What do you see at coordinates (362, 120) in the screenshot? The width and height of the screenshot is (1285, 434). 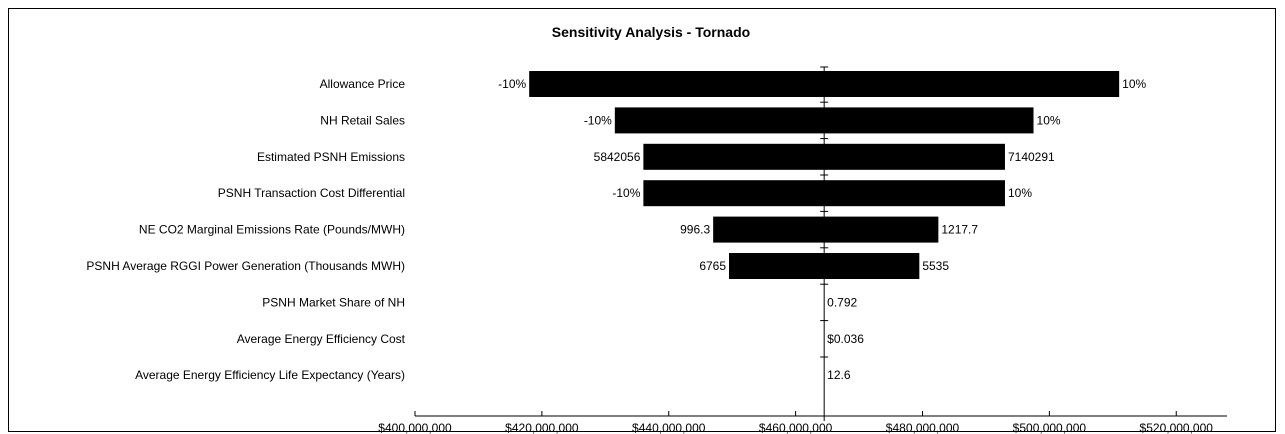 I see `category-label: NH Retail Sales` at bounding box center [362, 120].